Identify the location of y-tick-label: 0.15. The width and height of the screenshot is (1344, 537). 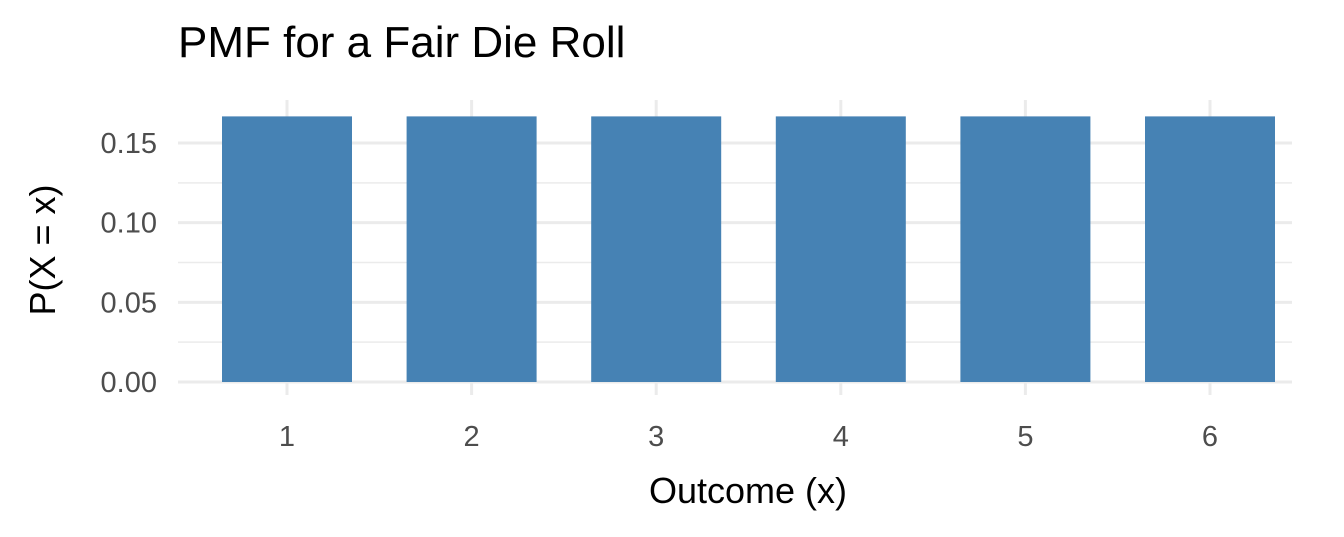
(129, 144).